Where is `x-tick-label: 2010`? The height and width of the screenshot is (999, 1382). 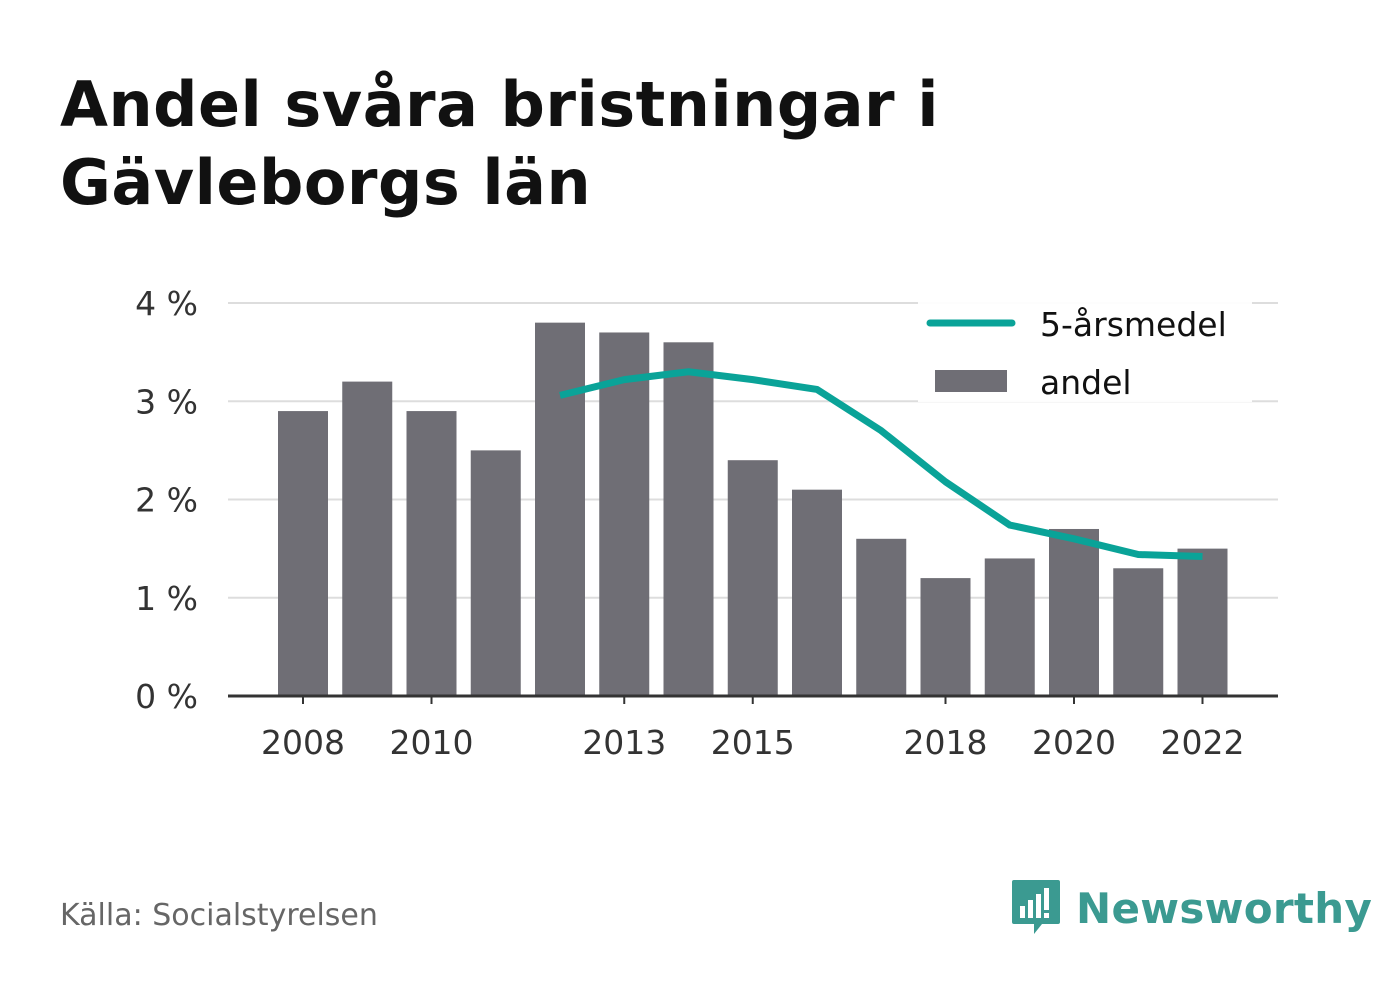
x-tick-label: 2010 is located at coordinates (432, 742).